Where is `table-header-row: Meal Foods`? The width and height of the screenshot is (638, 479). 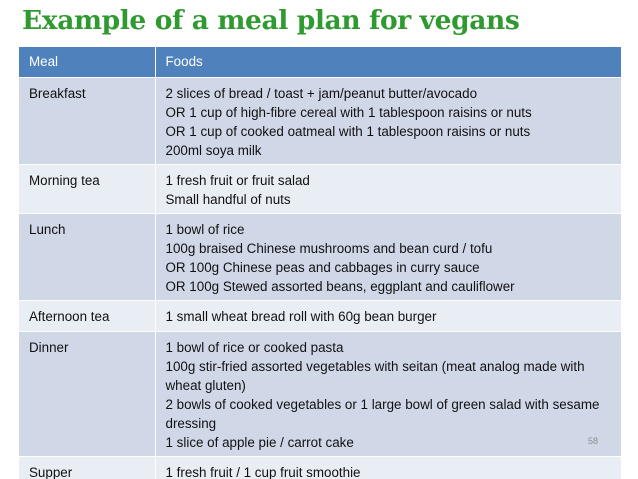 table-header-row: Meal Foods is located at coordinates (320, 62).